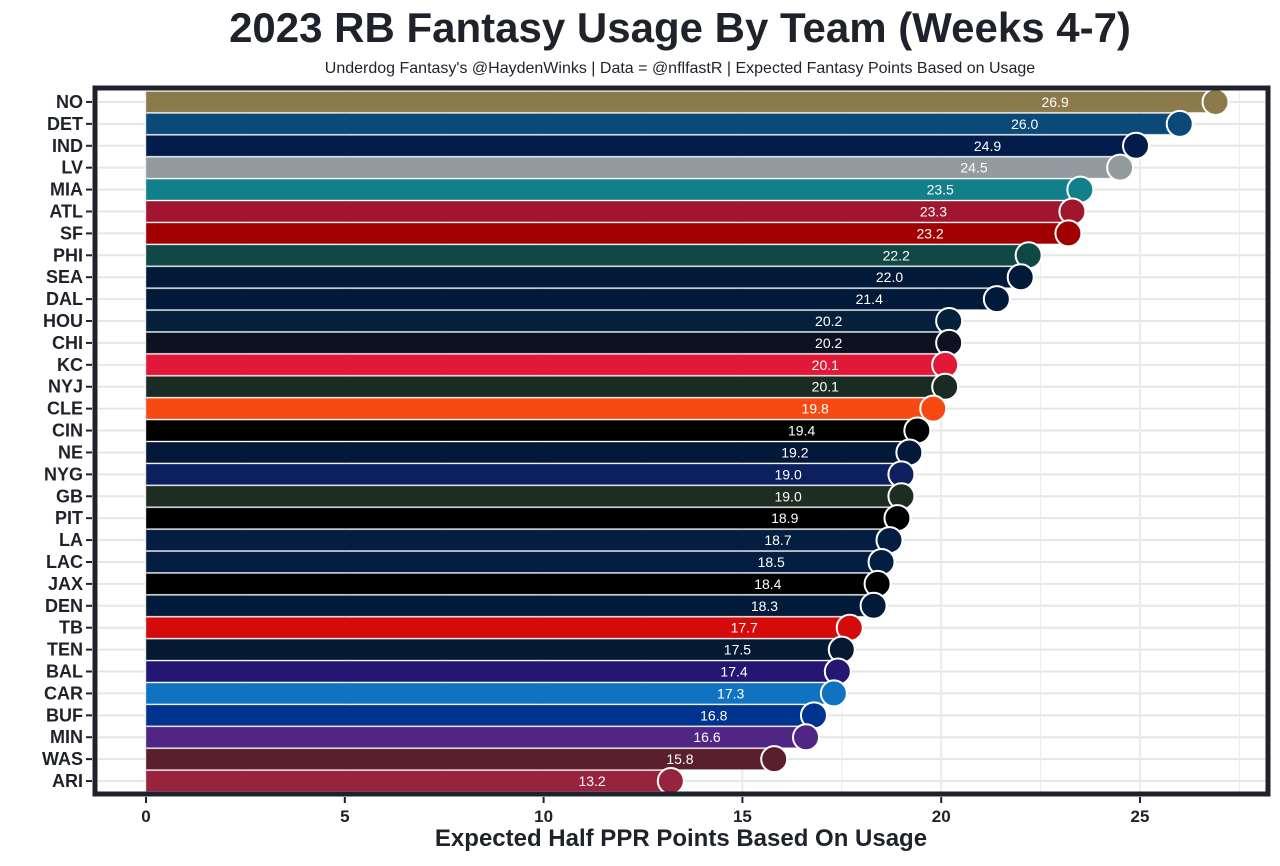  I want to click on x-tick-label: 10, so click(543, 816).